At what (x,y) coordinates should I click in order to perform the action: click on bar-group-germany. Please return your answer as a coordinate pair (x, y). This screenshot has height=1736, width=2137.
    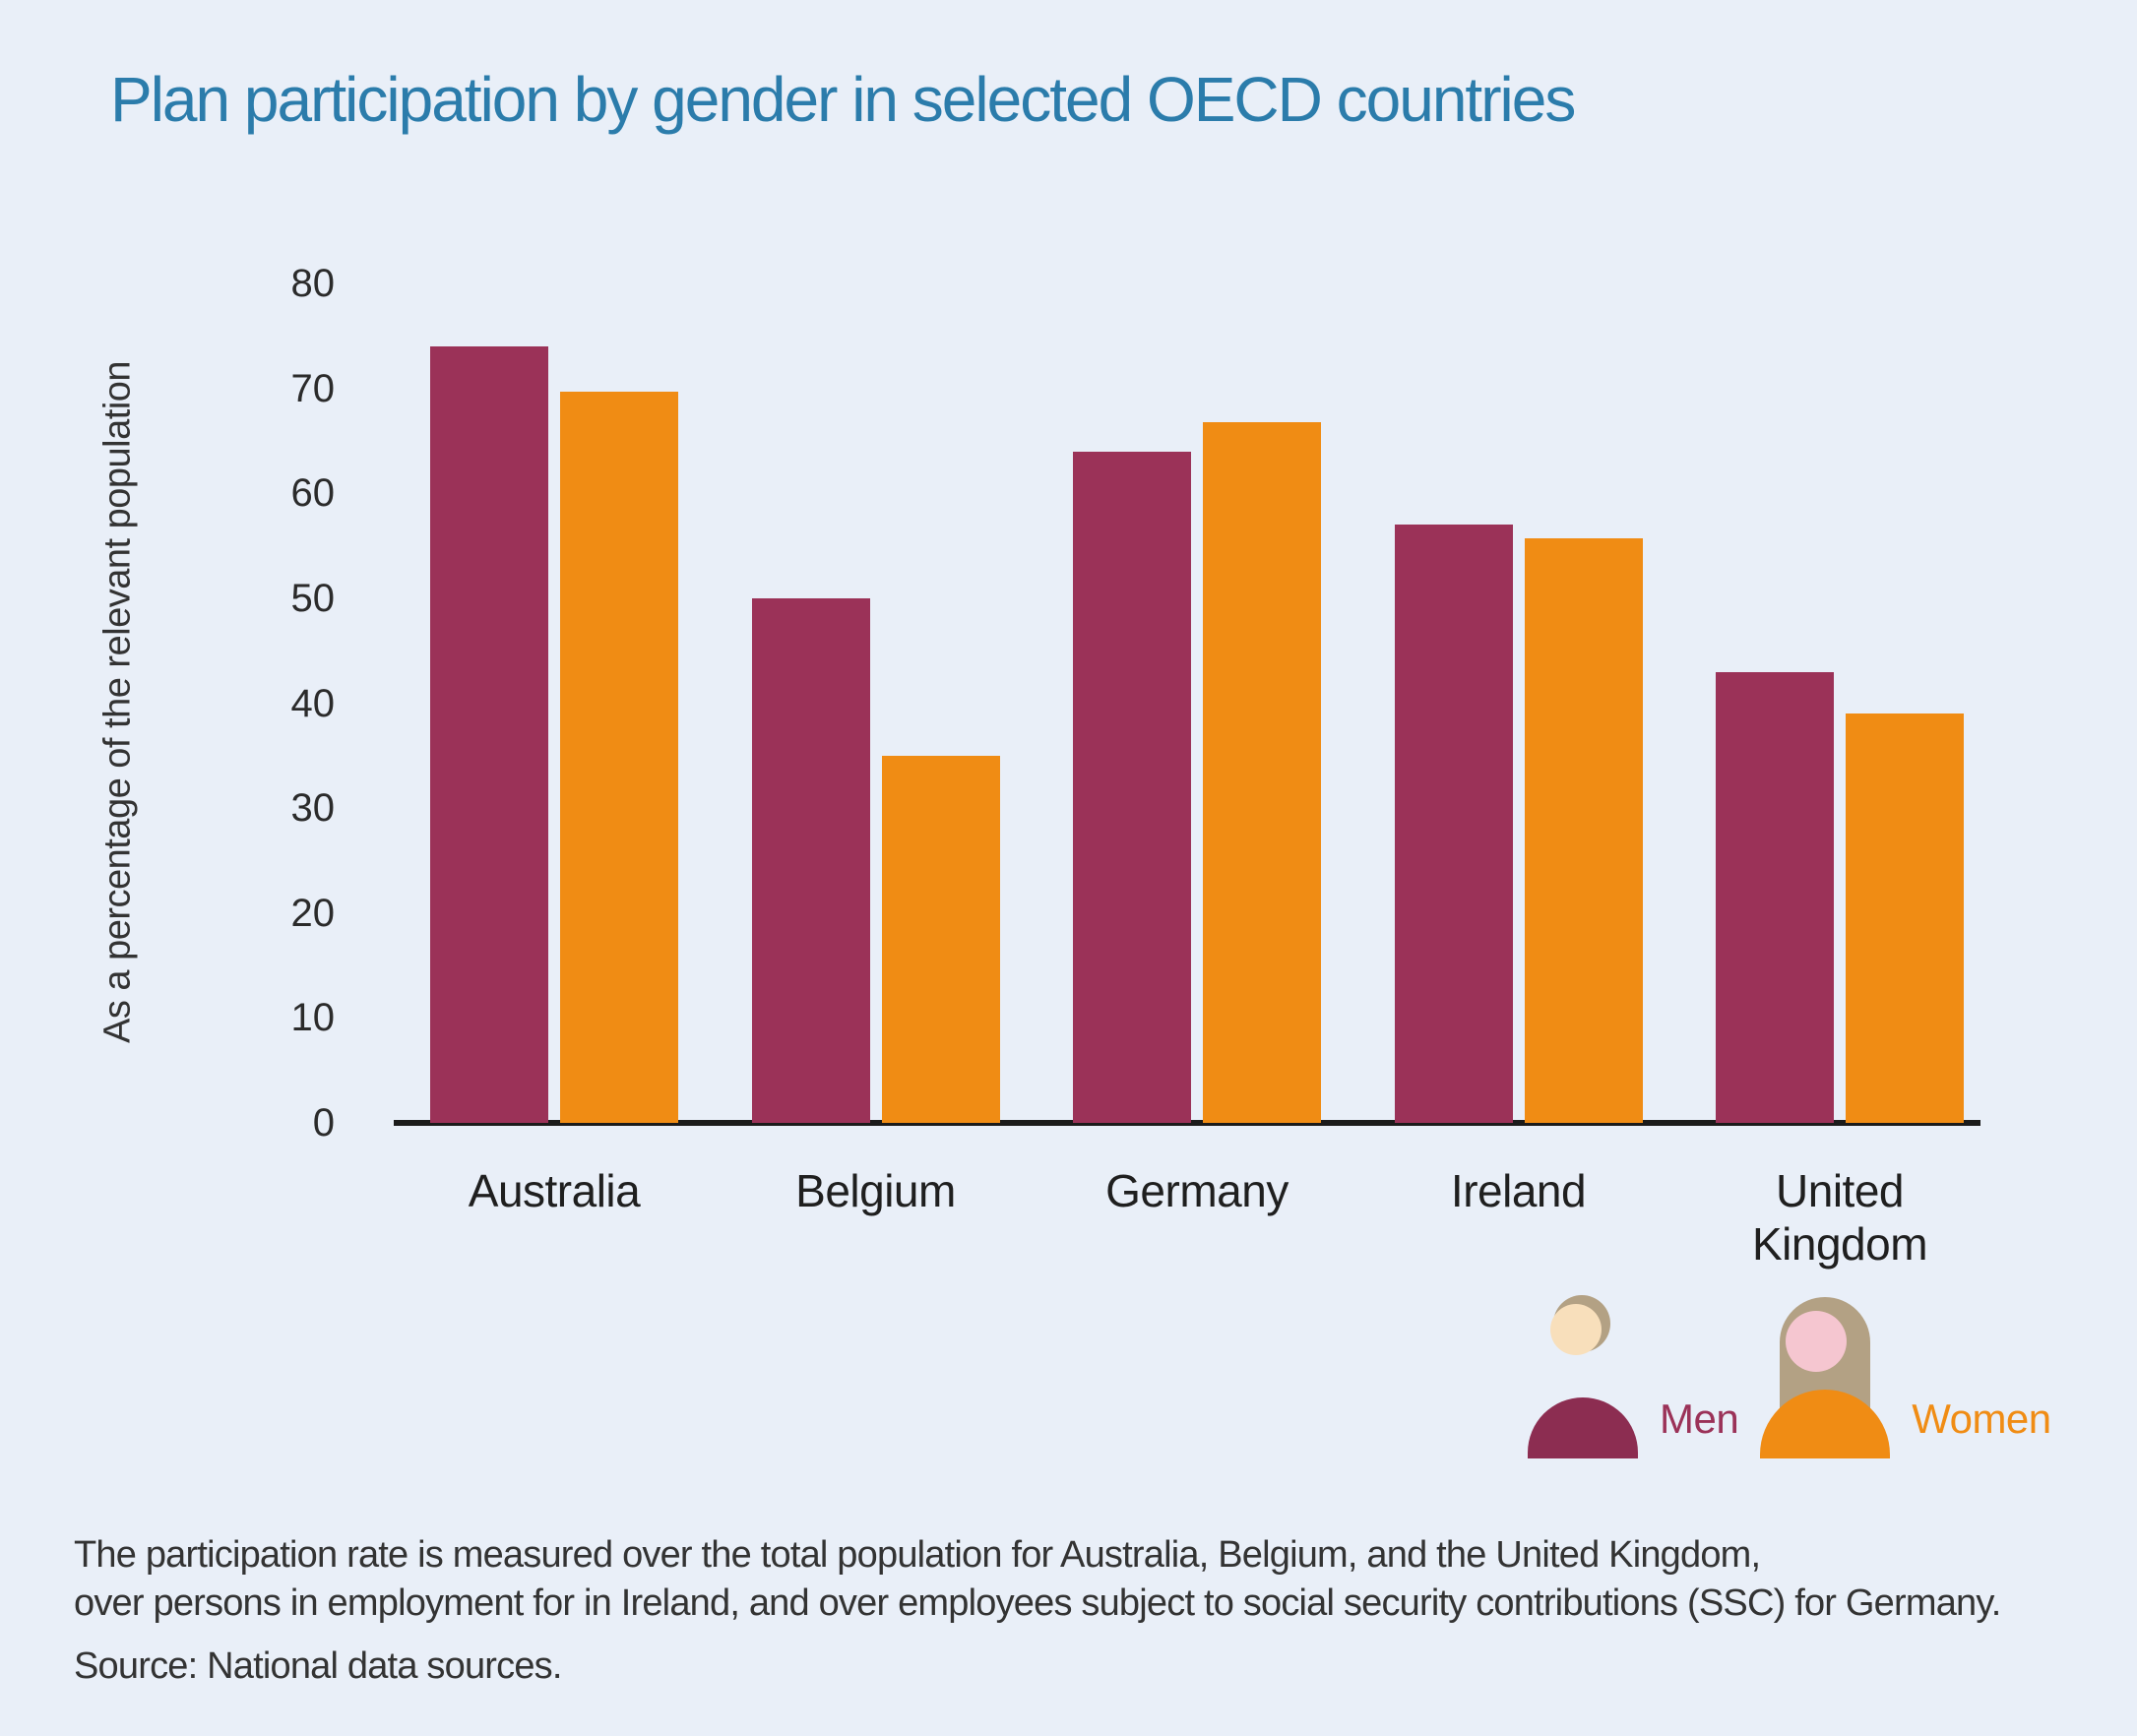
    Looking at the image, I should click on (1197, 703).